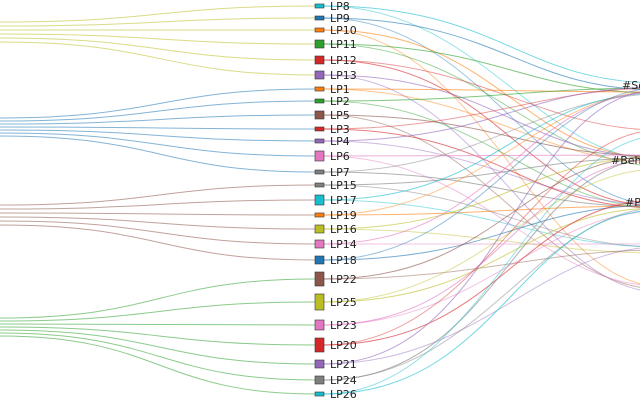 The image size is (640, 400). I want to click on node-label: LP13, so click(343, 75).